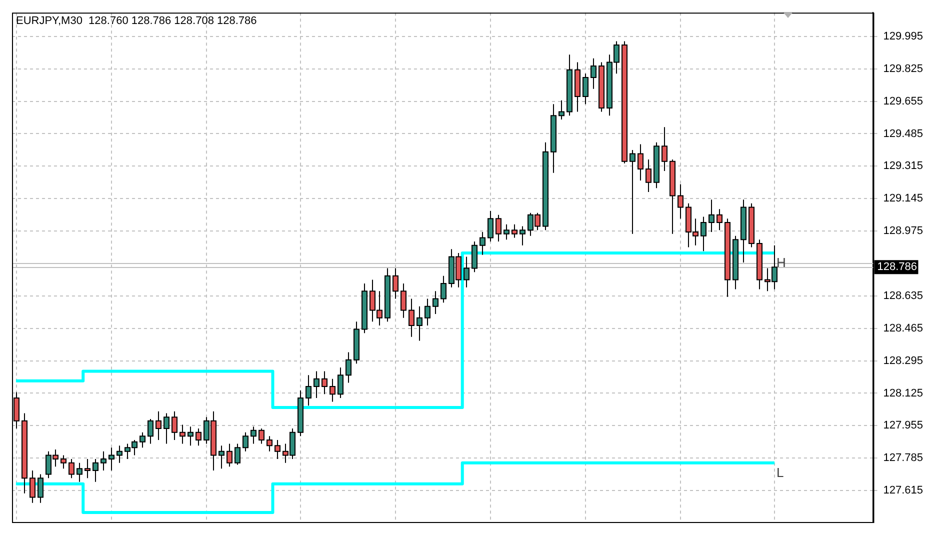 The width and height of the screenshot is (935, 540). I want to click on chart-title: EURJPY,M30 128.760 128.786 128.708 128.786, so click(136, 21).